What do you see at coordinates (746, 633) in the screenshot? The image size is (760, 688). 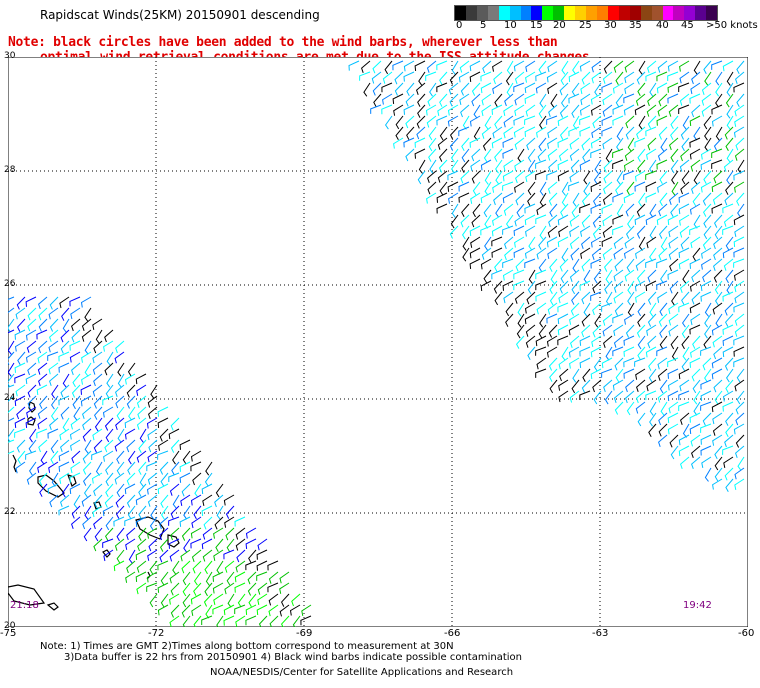 I see `longitude-label: -60` at bounding box center [746, 633].